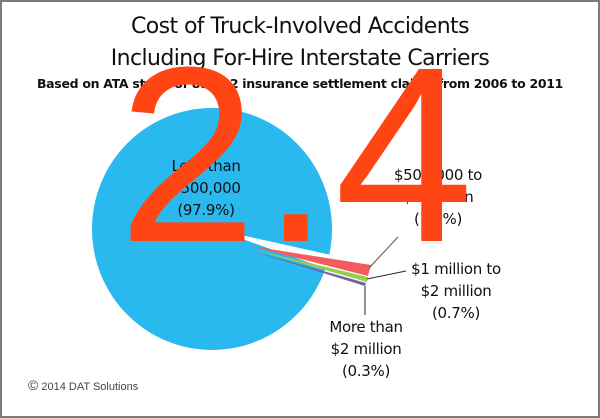 This screenshot has height=418, width=600. I want to click on leader-line-1m-2m, so click(386, 275).